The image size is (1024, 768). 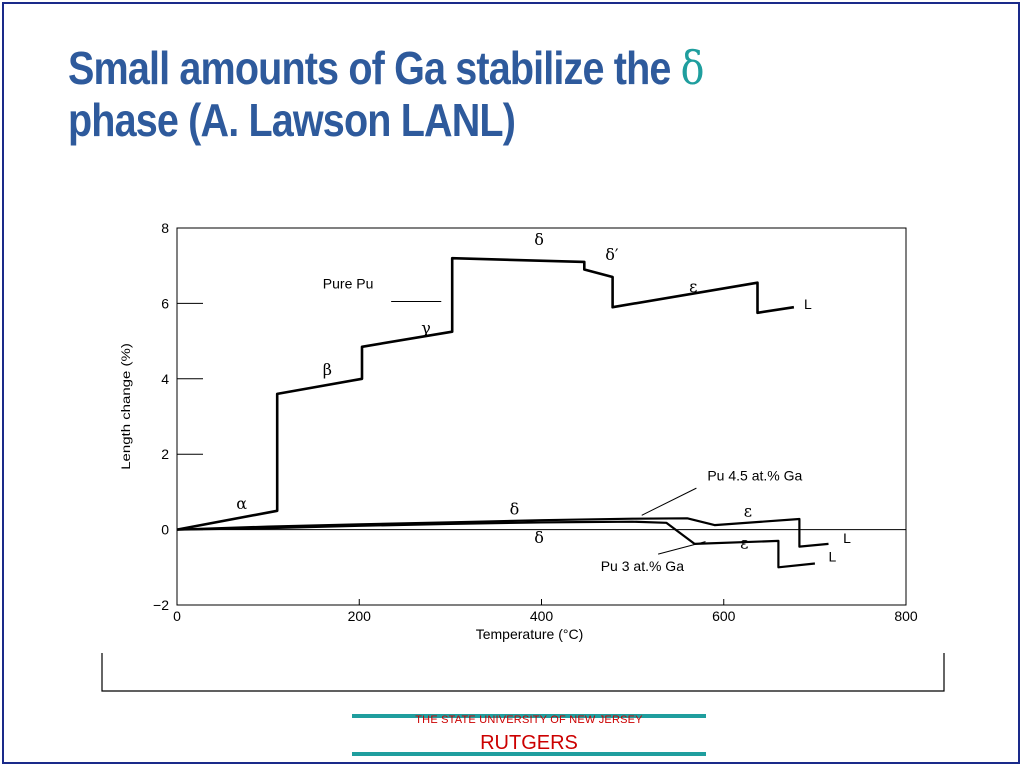 What do you see at coordinates (426, 328) in the screenshot?
I see `annotation-label: γ` at bounding box center [426, 328].